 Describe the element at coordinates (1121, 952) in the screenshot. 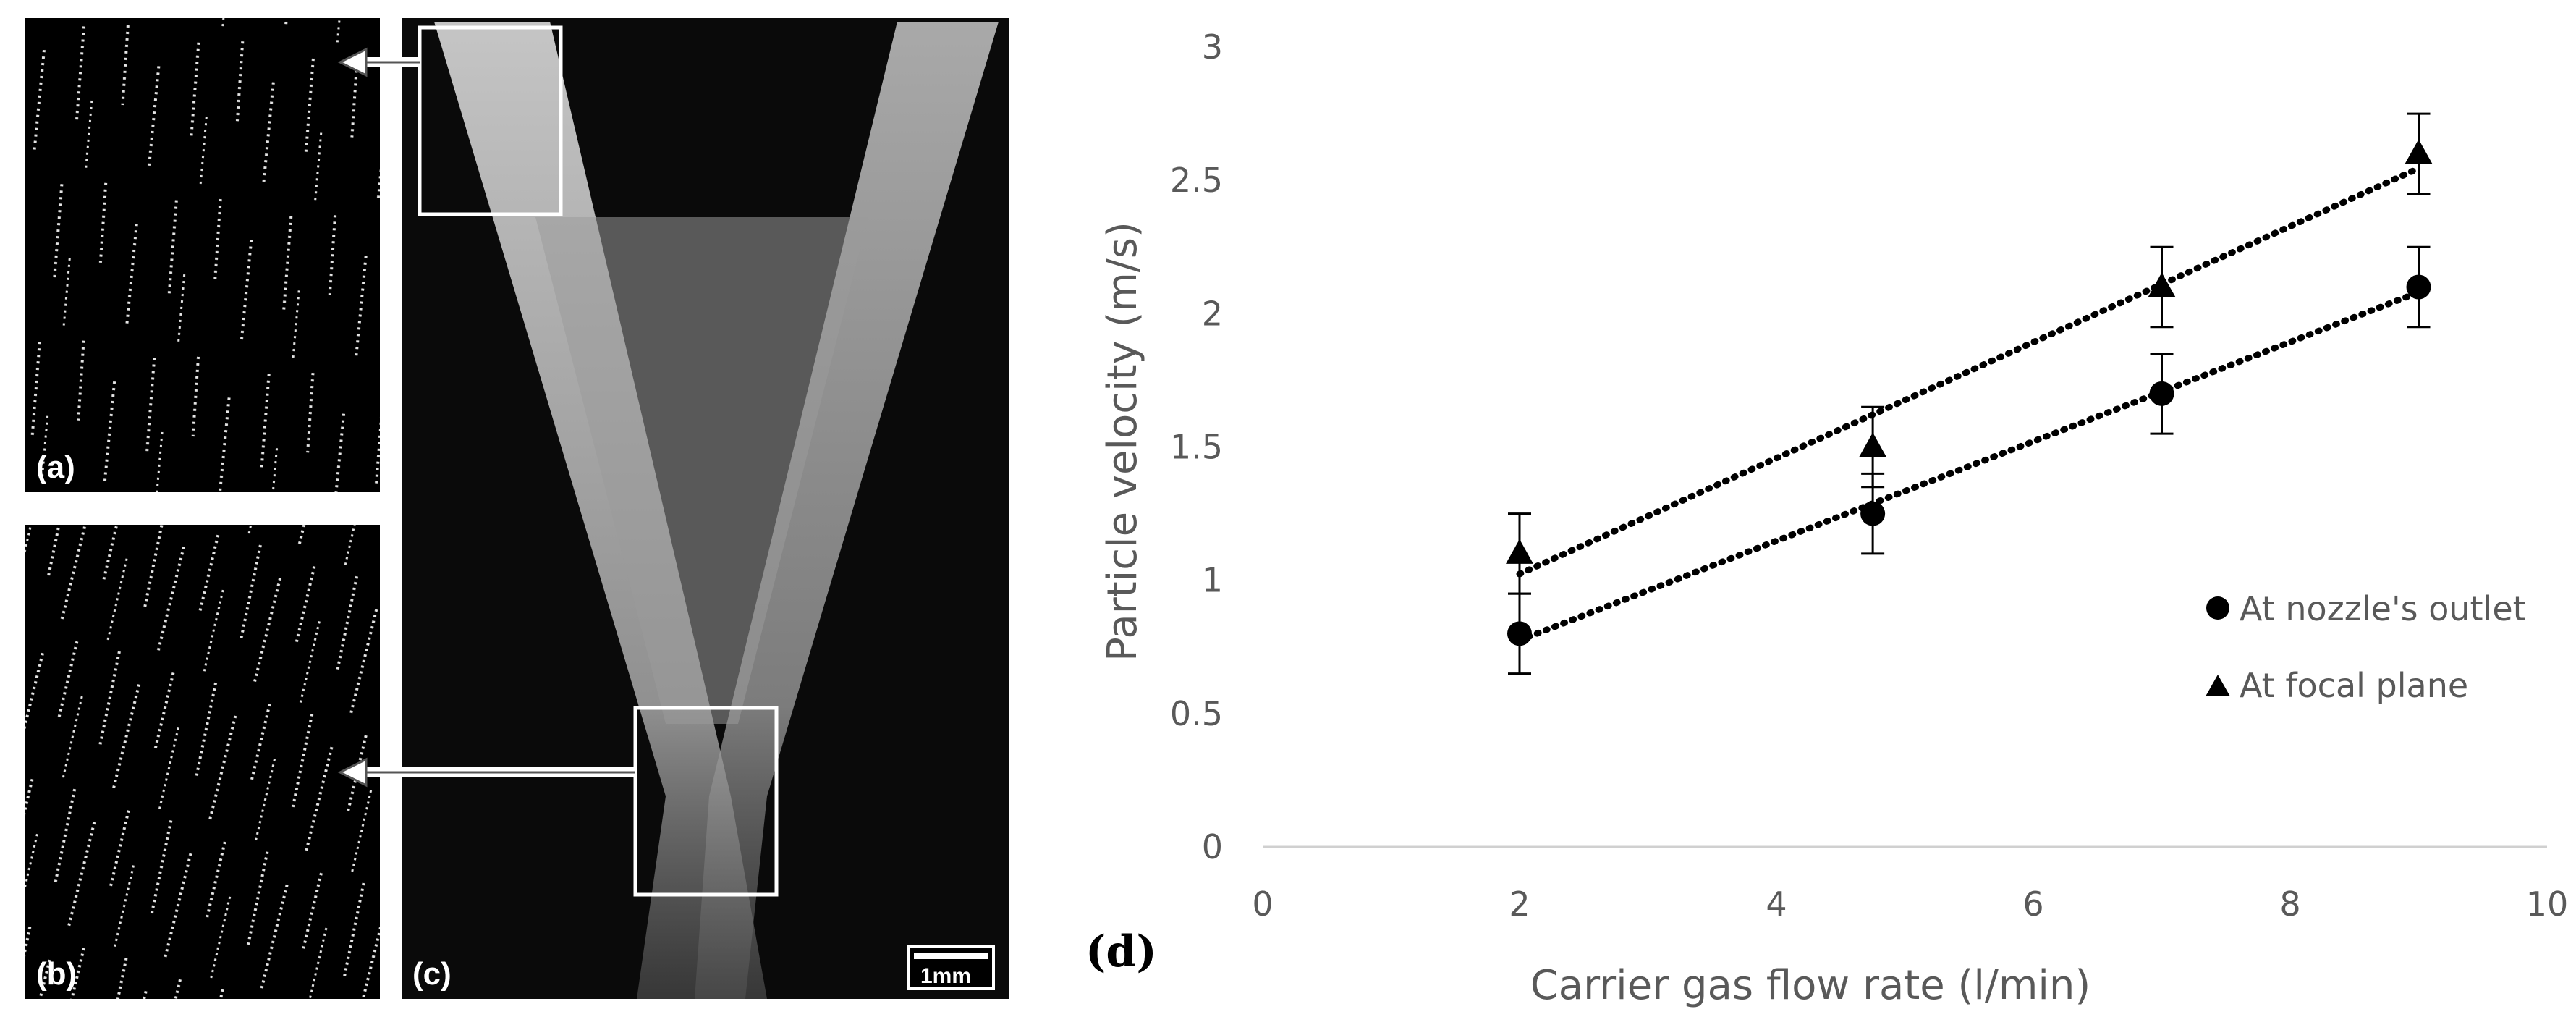

I see `panel-d-label: (d)` at that location.